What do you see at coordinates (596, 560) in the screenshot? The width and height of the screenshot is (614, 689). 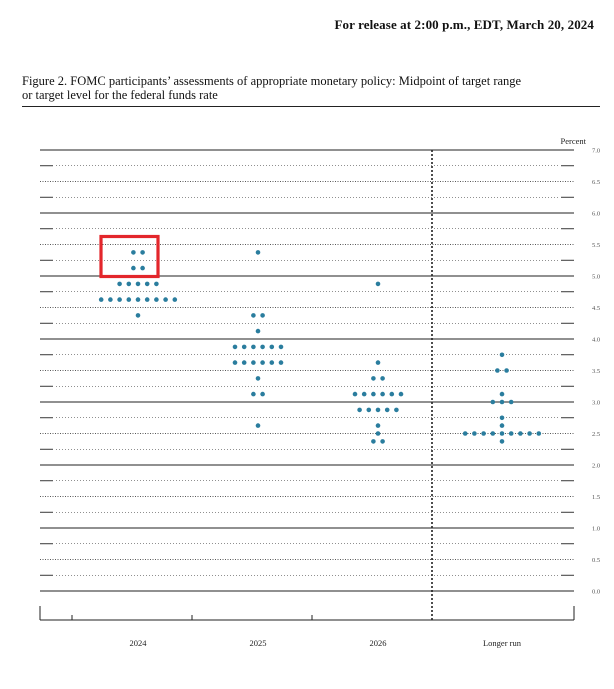 I see `y-tick-label: 0.5` at bounding box center [596, 560].